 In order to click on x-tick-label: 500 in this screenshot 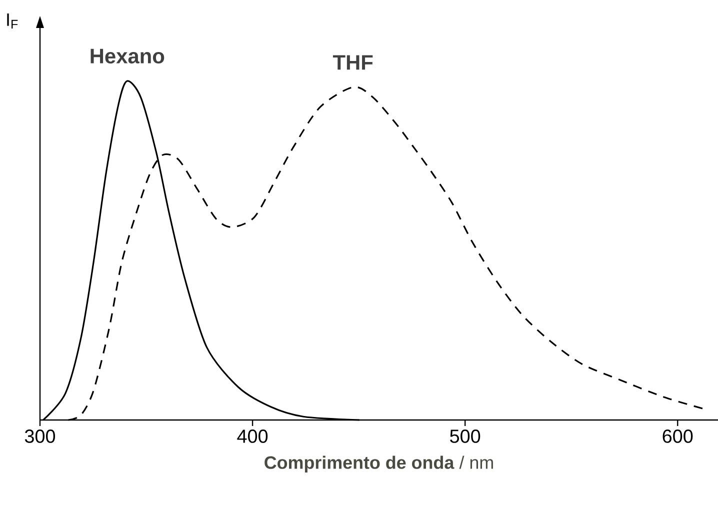, I will do `click(465, 436)`.